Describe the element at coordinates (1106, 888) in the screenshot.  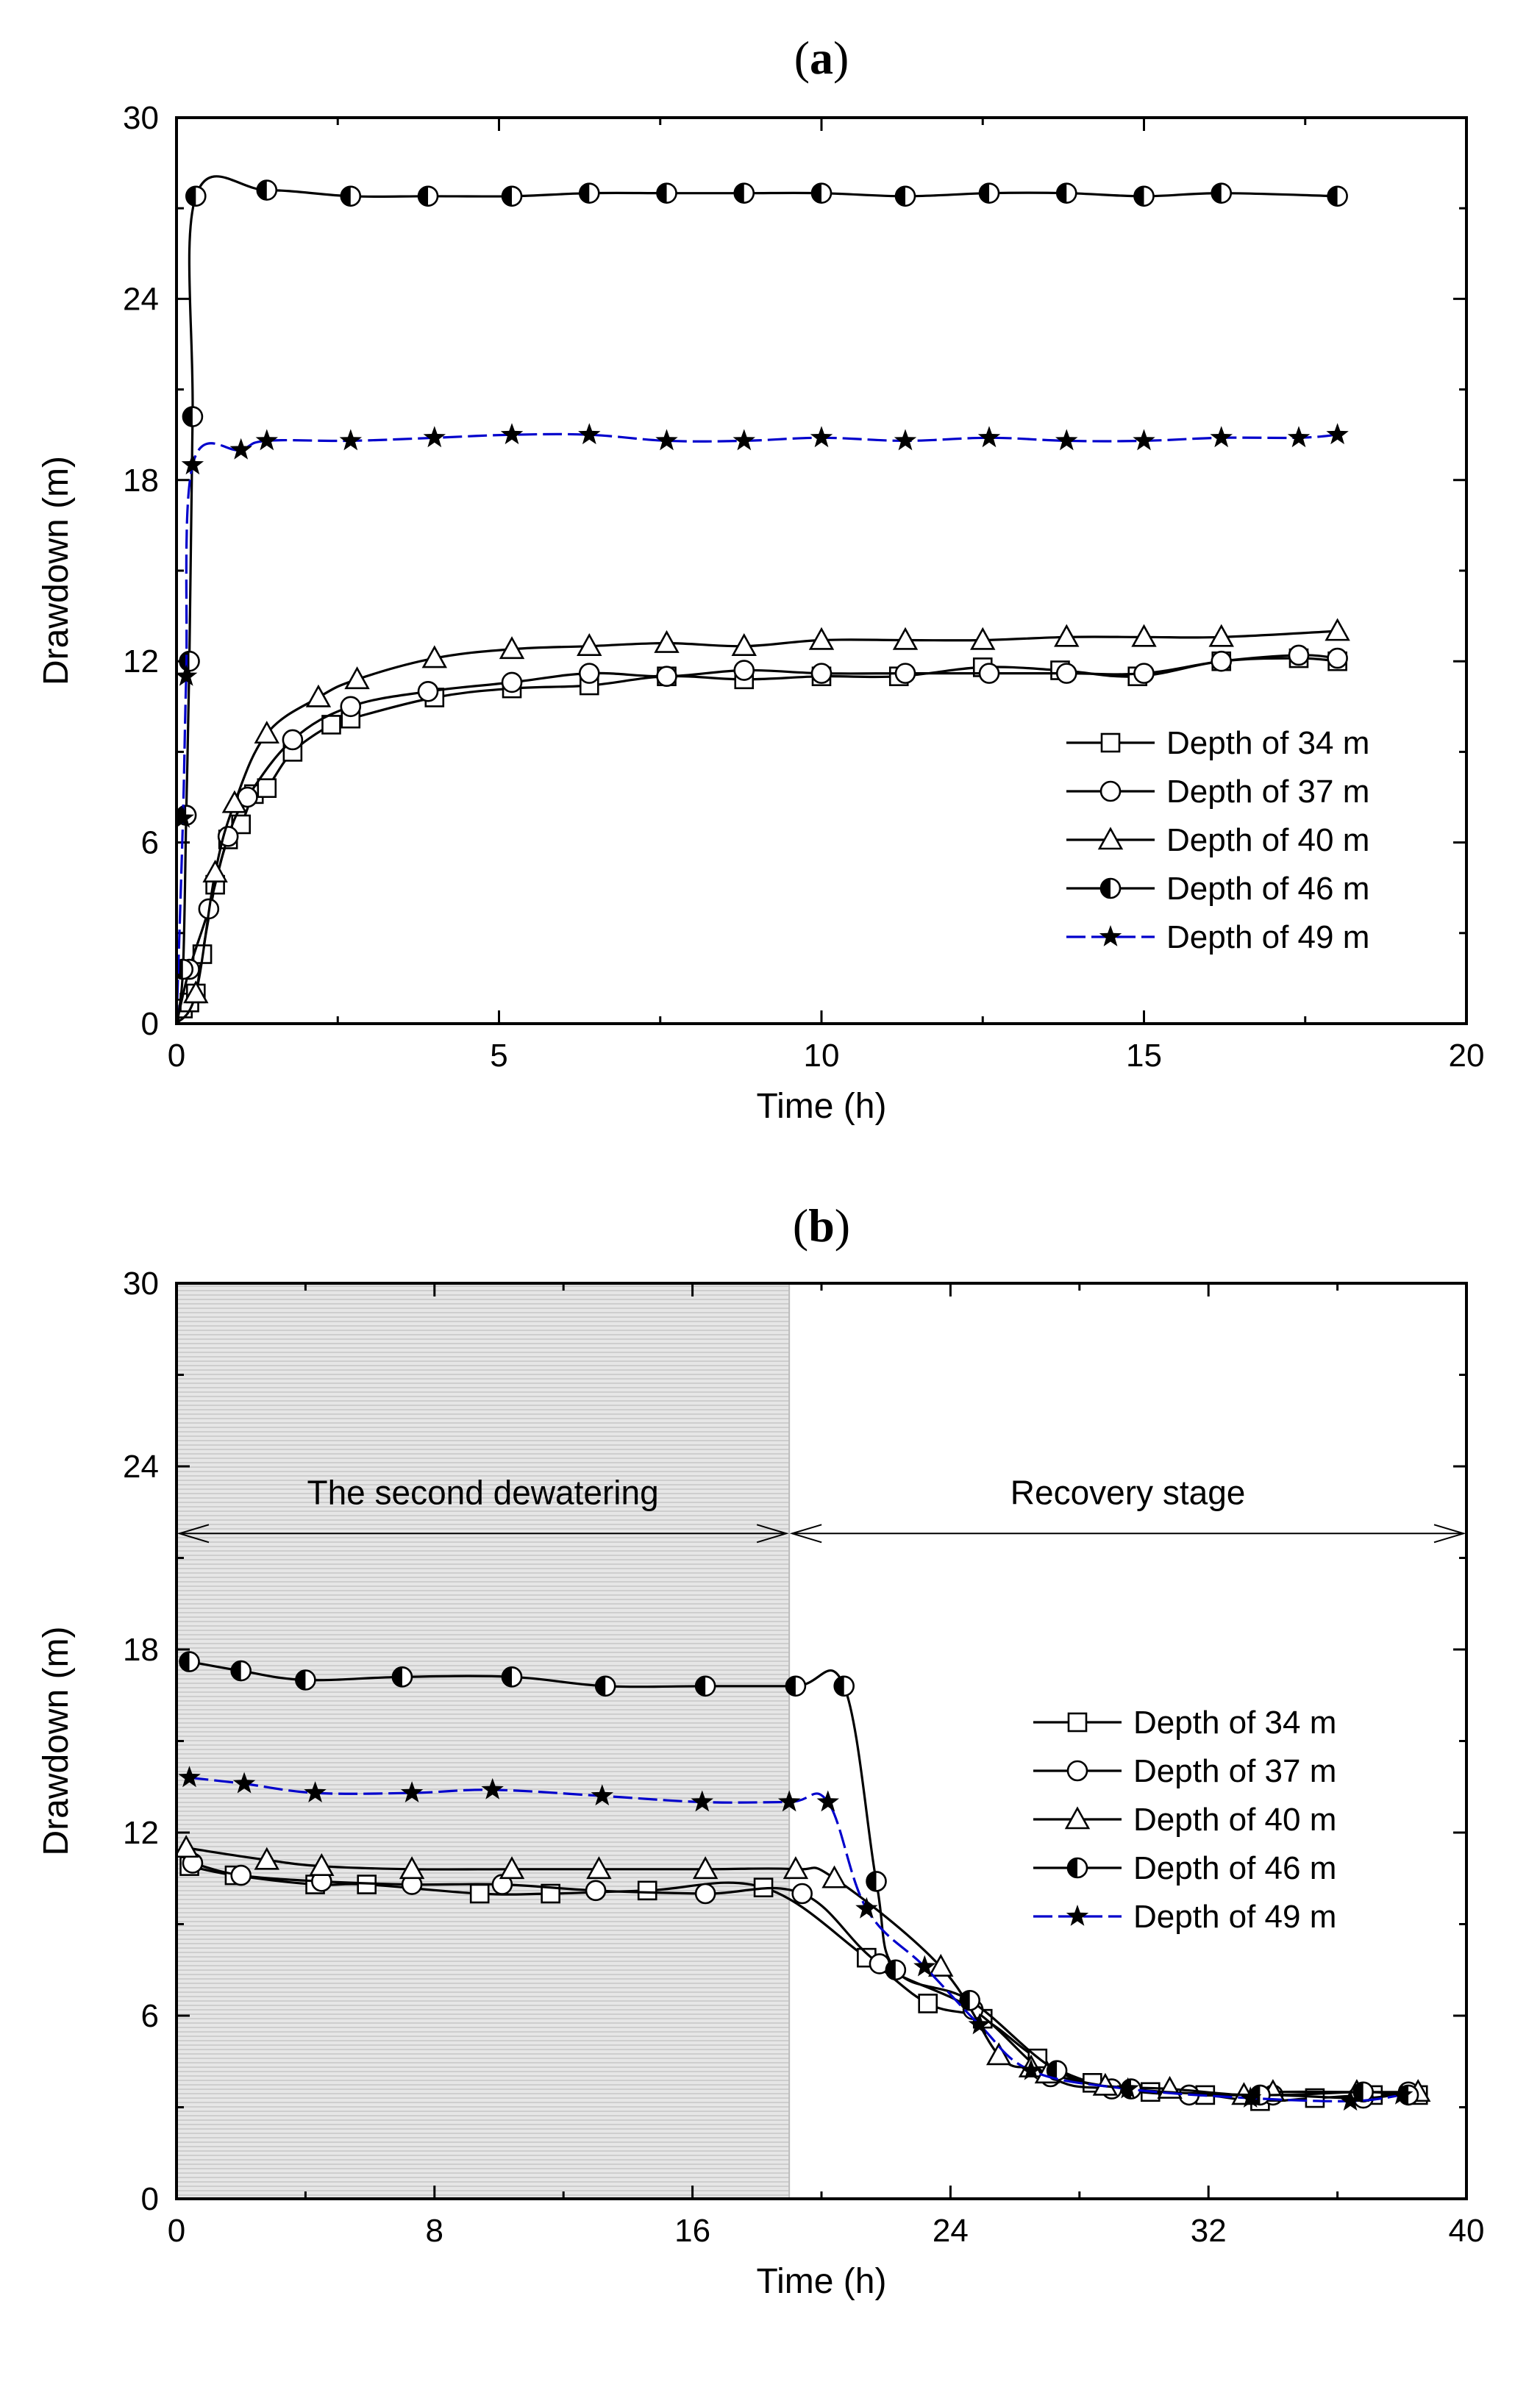
I see `panel-a-legend-marker-3-fill` at that location.